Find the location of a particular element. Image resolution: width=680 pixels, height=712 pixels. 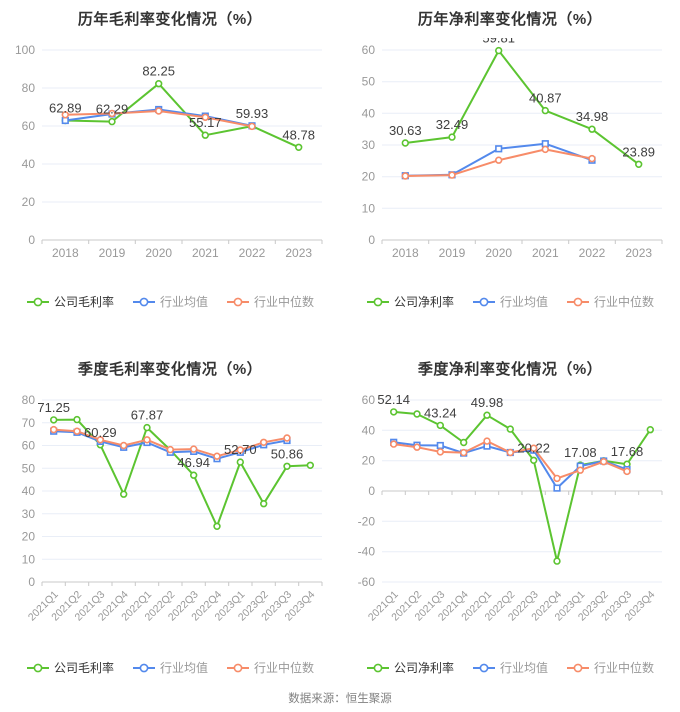

svg-text: 10 is located at coordinates (29, 559).